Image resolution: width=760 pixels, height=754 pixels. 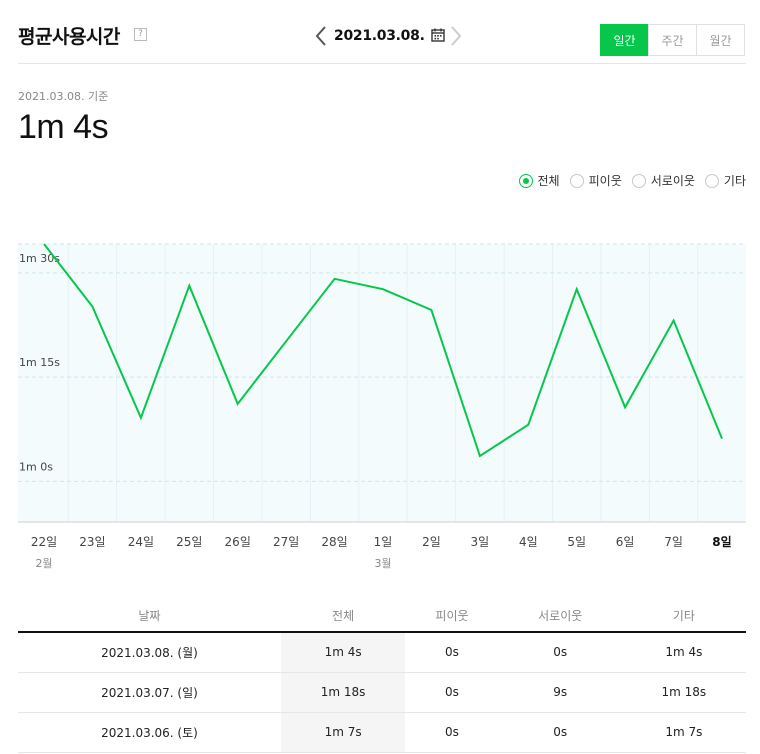 What do you see at coordinates (560, 692) in the screenshot?
I see `cell-mutual: 9s` at bounding box center [560, 692].